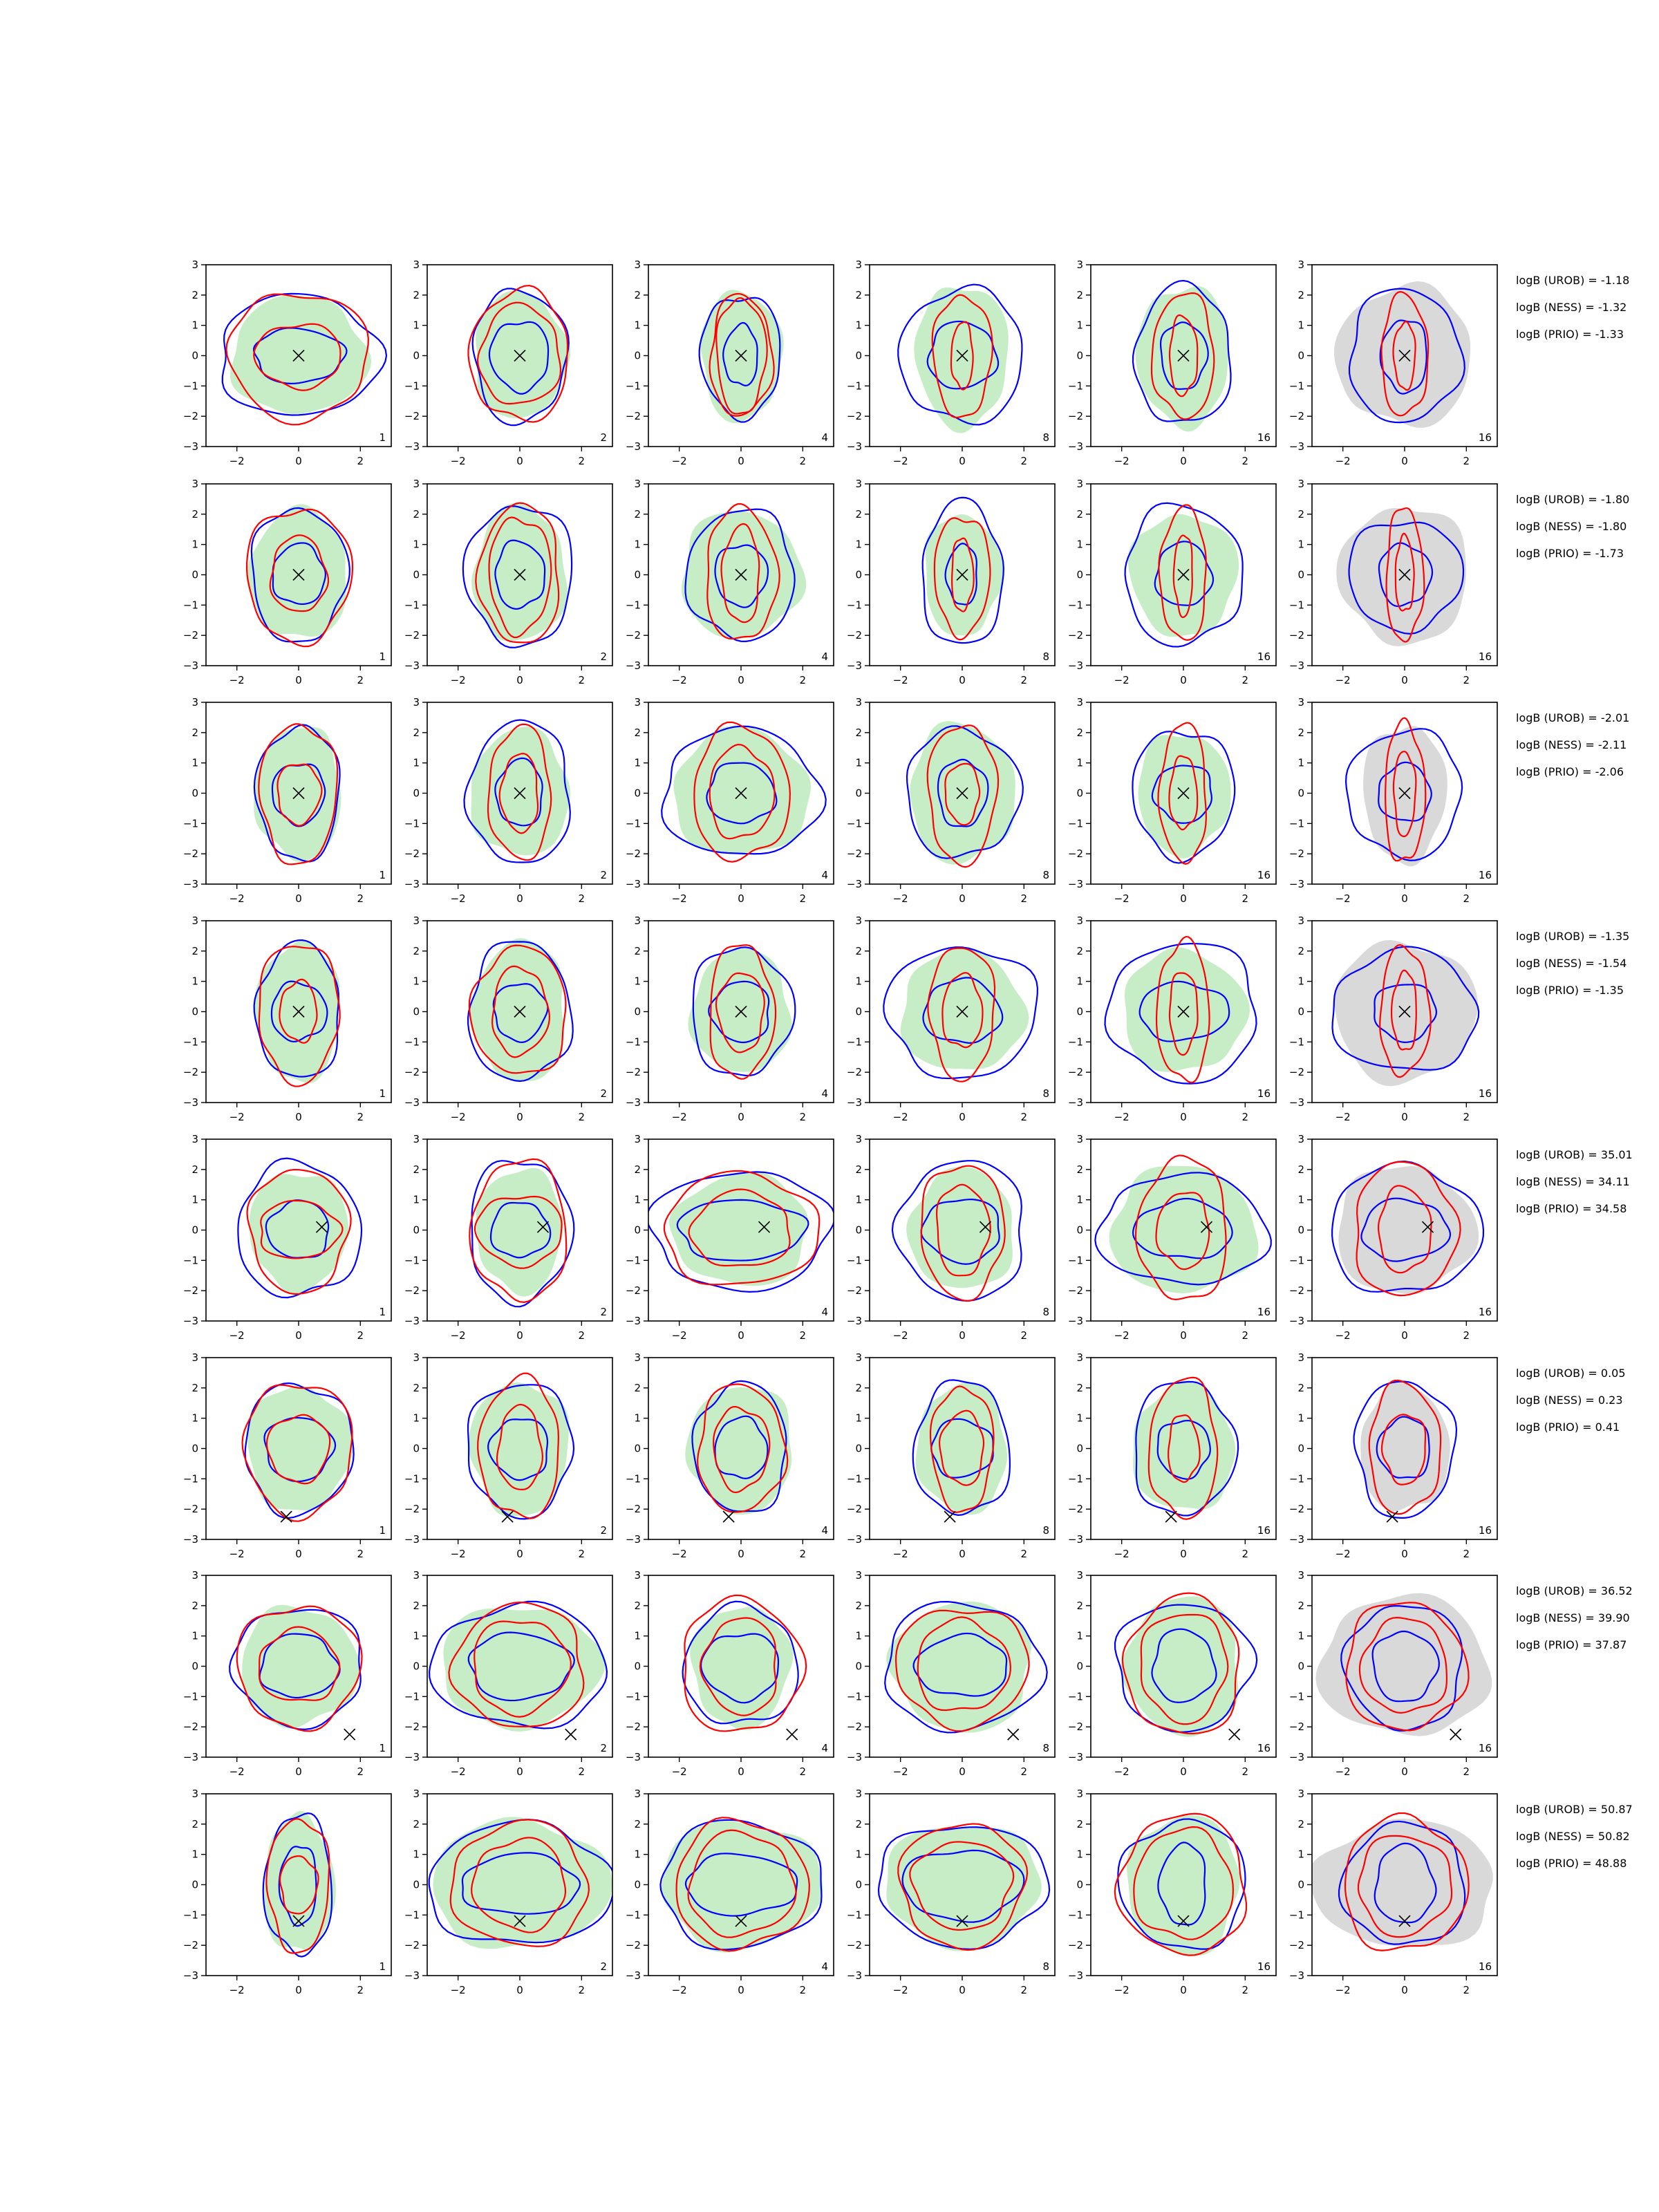 The width and height of the screenshot is (1659, 2212). Describe the element at coordinates (1572, 500) in the screenshot. I see `logb-value: logB (UROB) = -1.80` at that location.